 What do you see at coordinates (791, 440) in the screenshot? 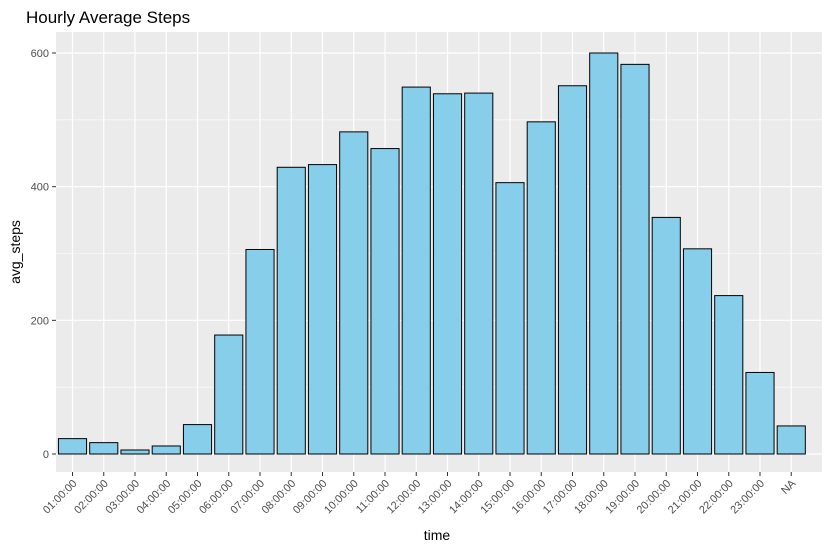
I see `bar-na` at bounding box center [791, 440].